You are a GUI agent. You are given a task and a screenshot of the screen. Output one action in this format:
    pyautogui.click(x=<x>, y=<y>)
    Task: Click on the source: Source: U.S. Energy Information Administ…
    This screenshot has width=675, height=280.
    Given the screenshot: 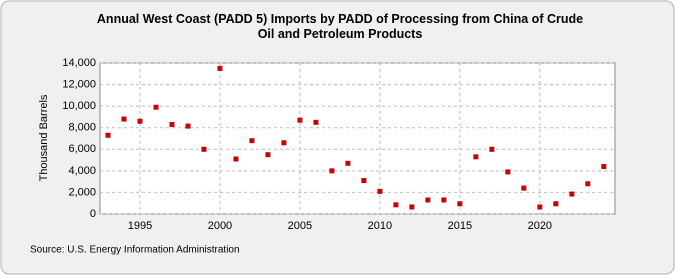 What is the action you would take?
    pyautogui.click(x=135, y=250)
    